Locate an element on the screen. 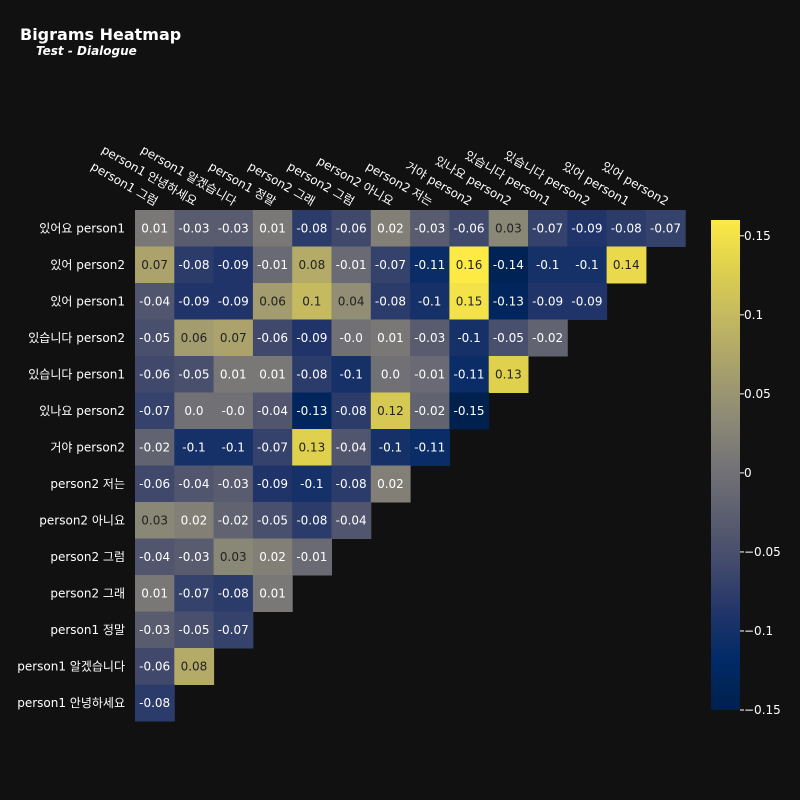  y-tick-label: 있어 person1 is located at coordinates (87, 301).